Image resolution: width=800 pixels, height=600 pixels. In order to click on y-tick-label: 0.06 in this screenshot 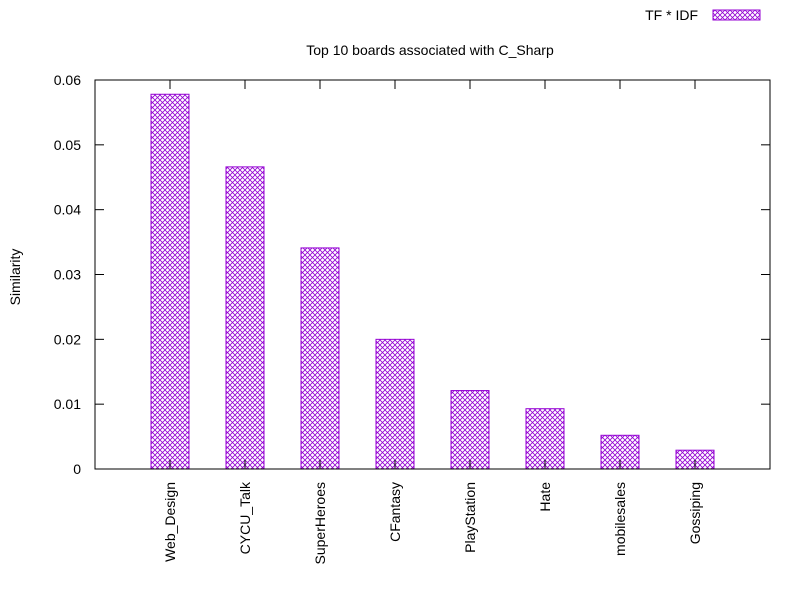, I will do `click(67, 80)`.